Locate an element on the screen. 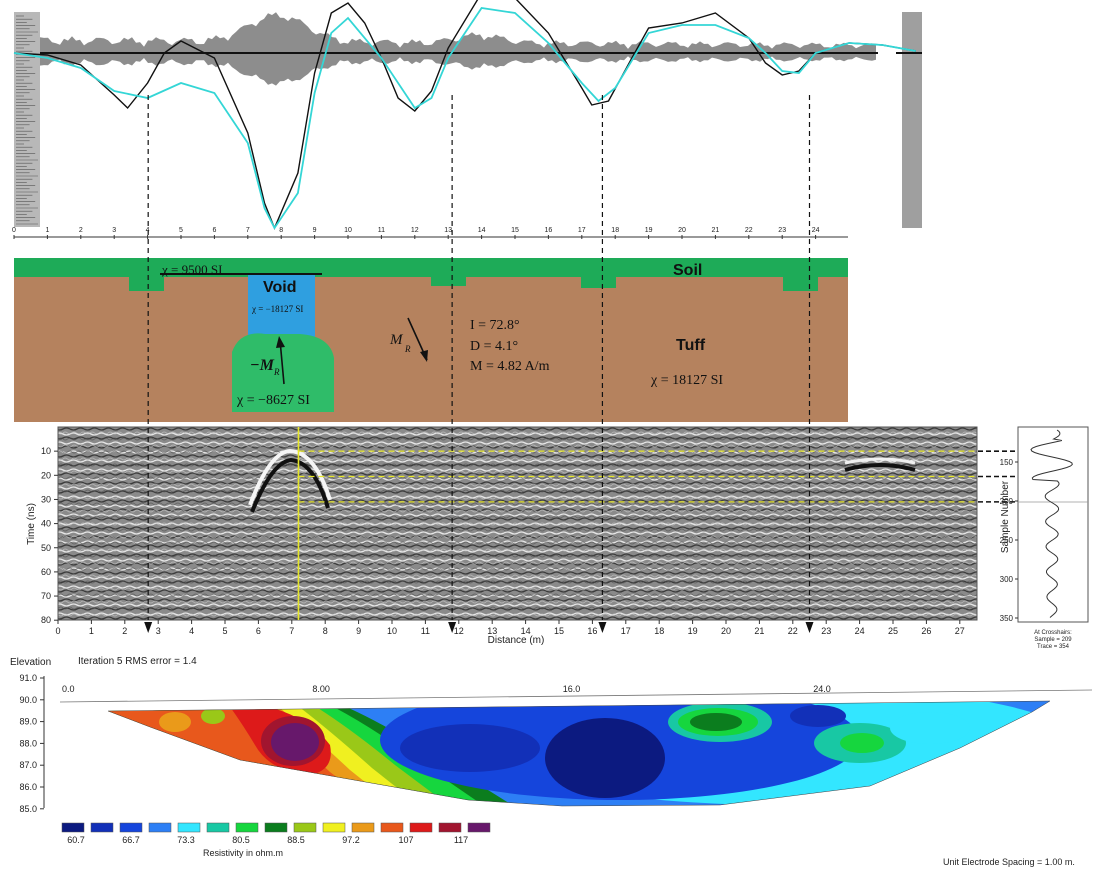  ert-footer: Unit Electrode Spacing = 1.00 m. is located at coordinates (1009, 862).